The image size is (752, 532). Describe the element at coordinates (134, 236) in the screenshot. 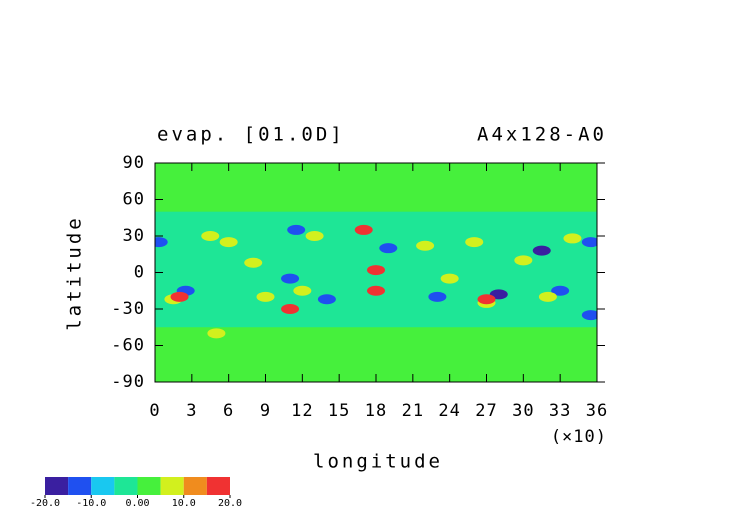

I see `y-tick-label: 30` at that location.